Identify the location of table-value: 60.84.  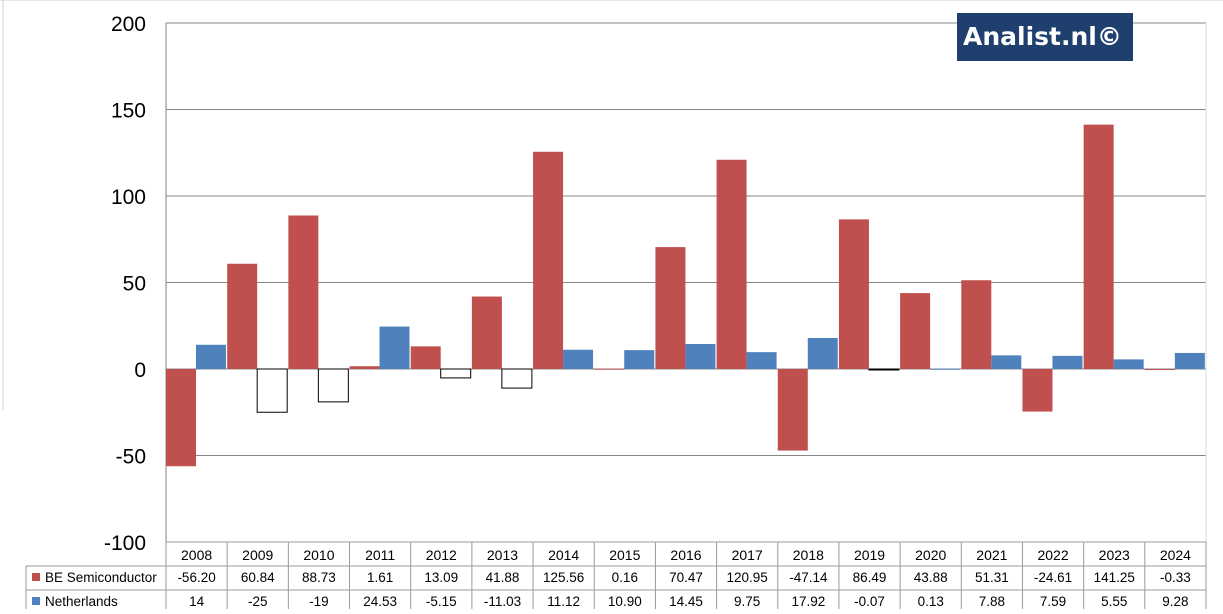
(258, 577).